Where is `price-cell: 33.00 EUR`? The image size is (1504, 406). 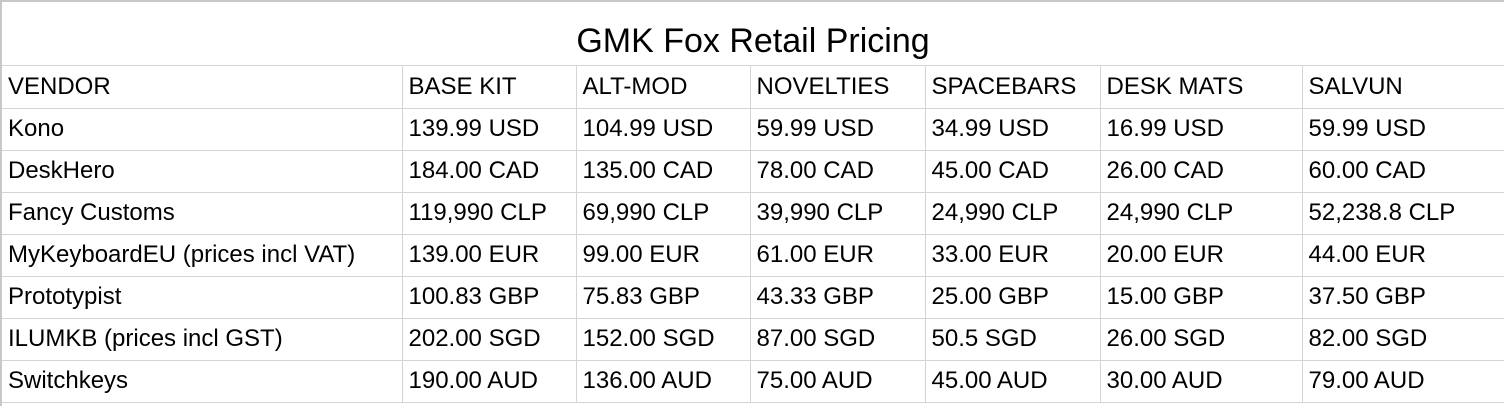 price-cell: 33.00 EUR is located at coordinates (1013, 255).